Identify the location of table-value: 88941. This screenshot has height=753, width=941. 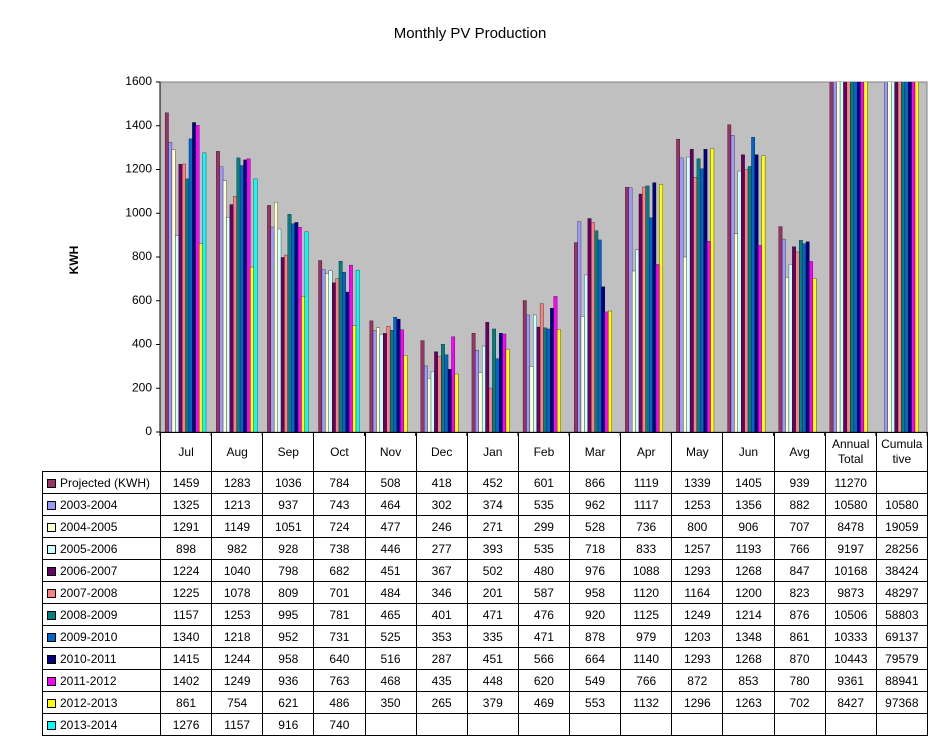
(901, 680).